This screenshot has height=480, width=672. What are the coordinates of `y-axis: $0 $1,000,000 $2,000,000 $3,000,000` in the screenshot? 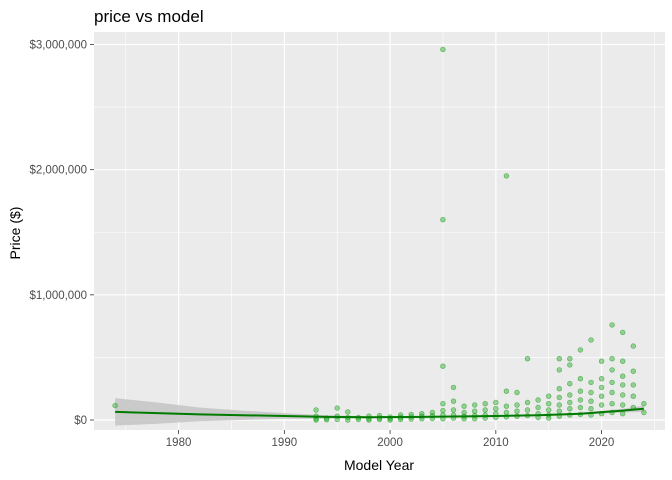 It's located at (61, 233).